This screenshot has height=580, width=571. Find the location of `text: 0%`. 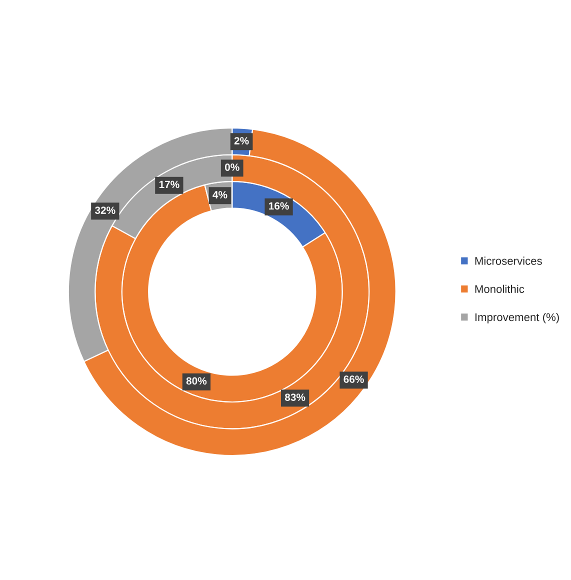

text: 0% is located at coordinates (232, 167).